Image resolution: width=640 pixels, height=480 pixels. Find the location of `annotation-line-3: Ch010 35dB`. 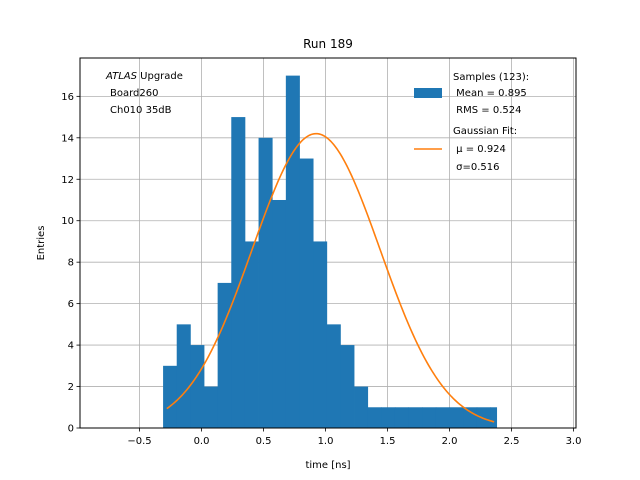

annotation-line-3: Ch010 35dB is located at coordinates (141, 110).